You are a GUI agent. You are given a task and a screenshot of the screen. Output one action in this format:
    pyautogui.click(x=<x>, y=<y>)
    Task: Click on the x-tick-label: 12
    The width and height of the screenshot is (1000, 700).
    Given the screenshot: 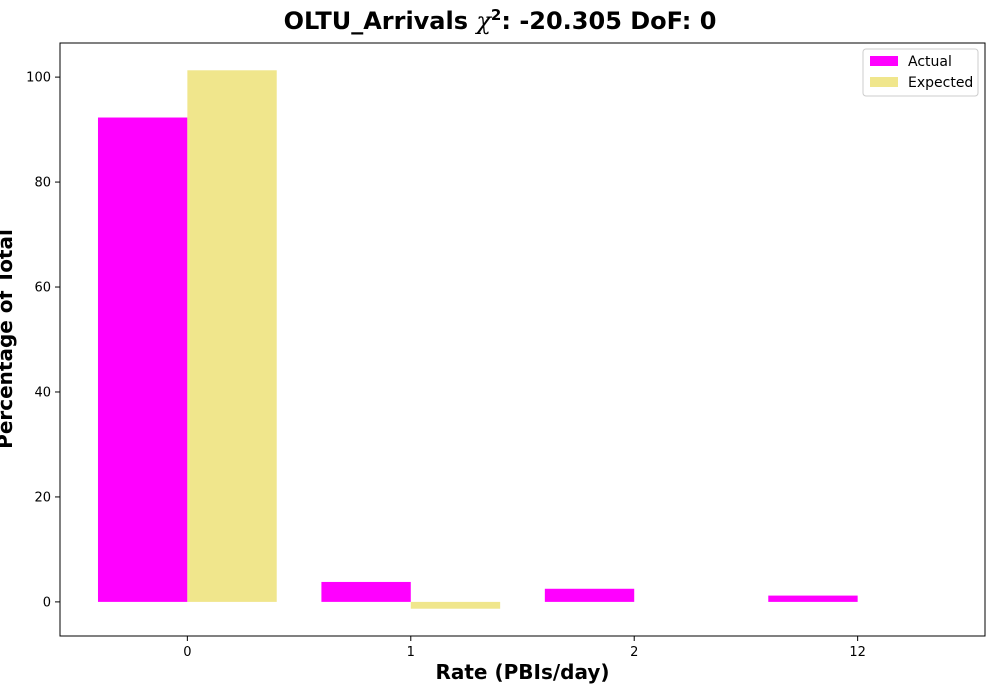 What is the action you would take?
    pyautogui.click(x=857, y=652)
    